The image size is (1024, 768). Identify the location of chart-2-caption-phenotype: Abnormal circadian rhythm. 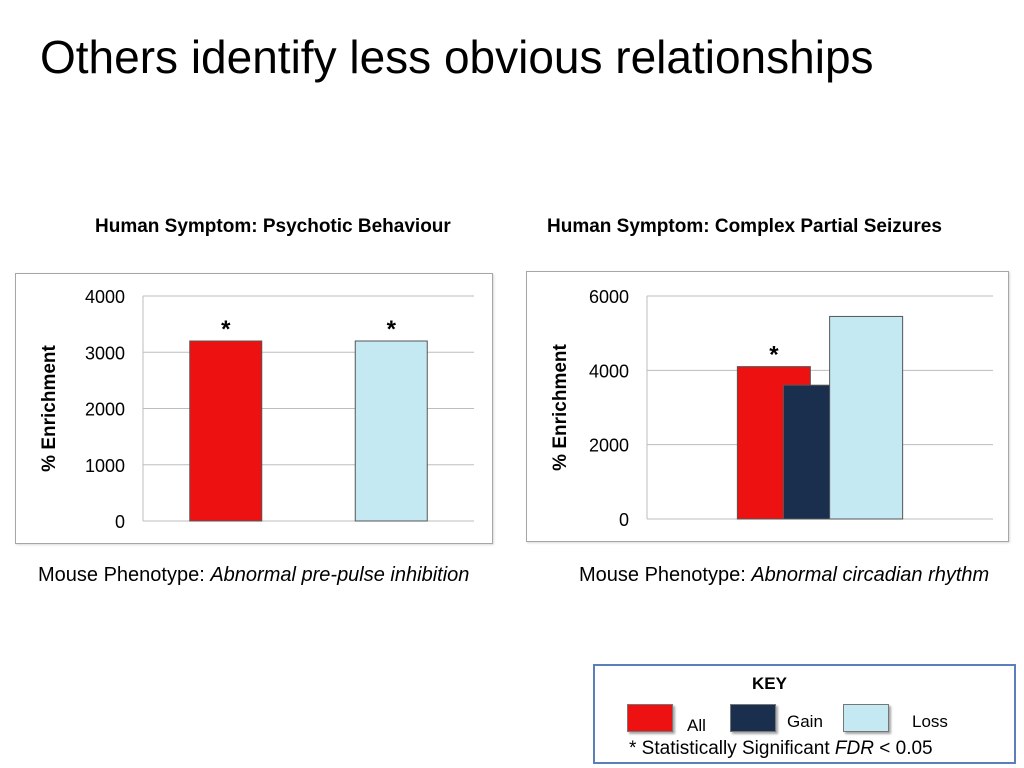
(870, 575).